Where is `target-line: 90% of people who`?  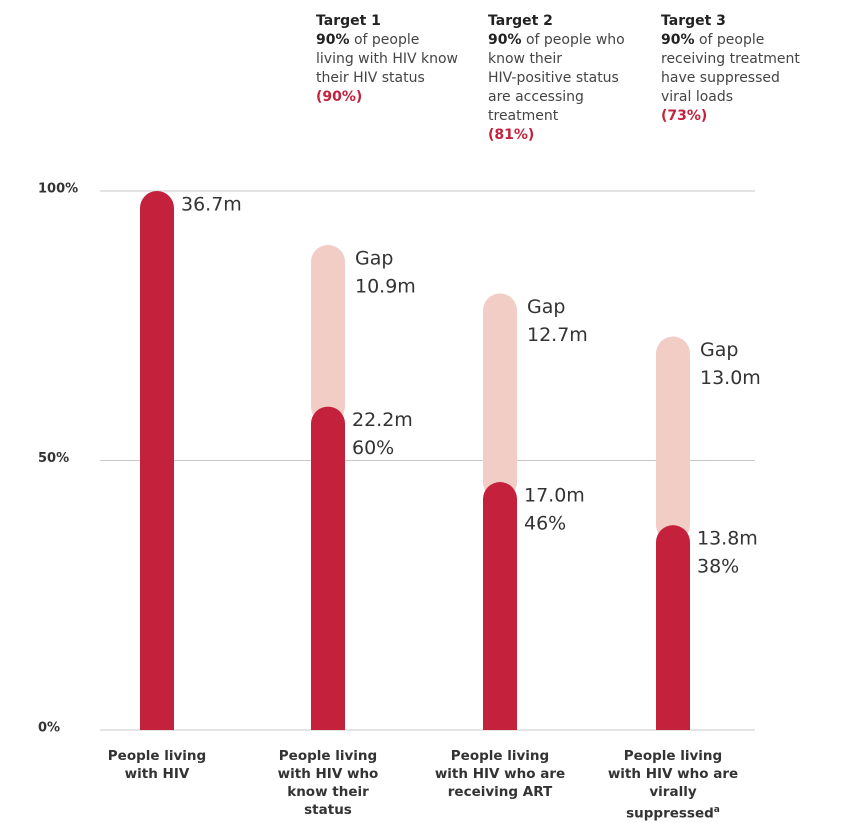
target-line: 90% of people who is located at coordinates (556, 40).